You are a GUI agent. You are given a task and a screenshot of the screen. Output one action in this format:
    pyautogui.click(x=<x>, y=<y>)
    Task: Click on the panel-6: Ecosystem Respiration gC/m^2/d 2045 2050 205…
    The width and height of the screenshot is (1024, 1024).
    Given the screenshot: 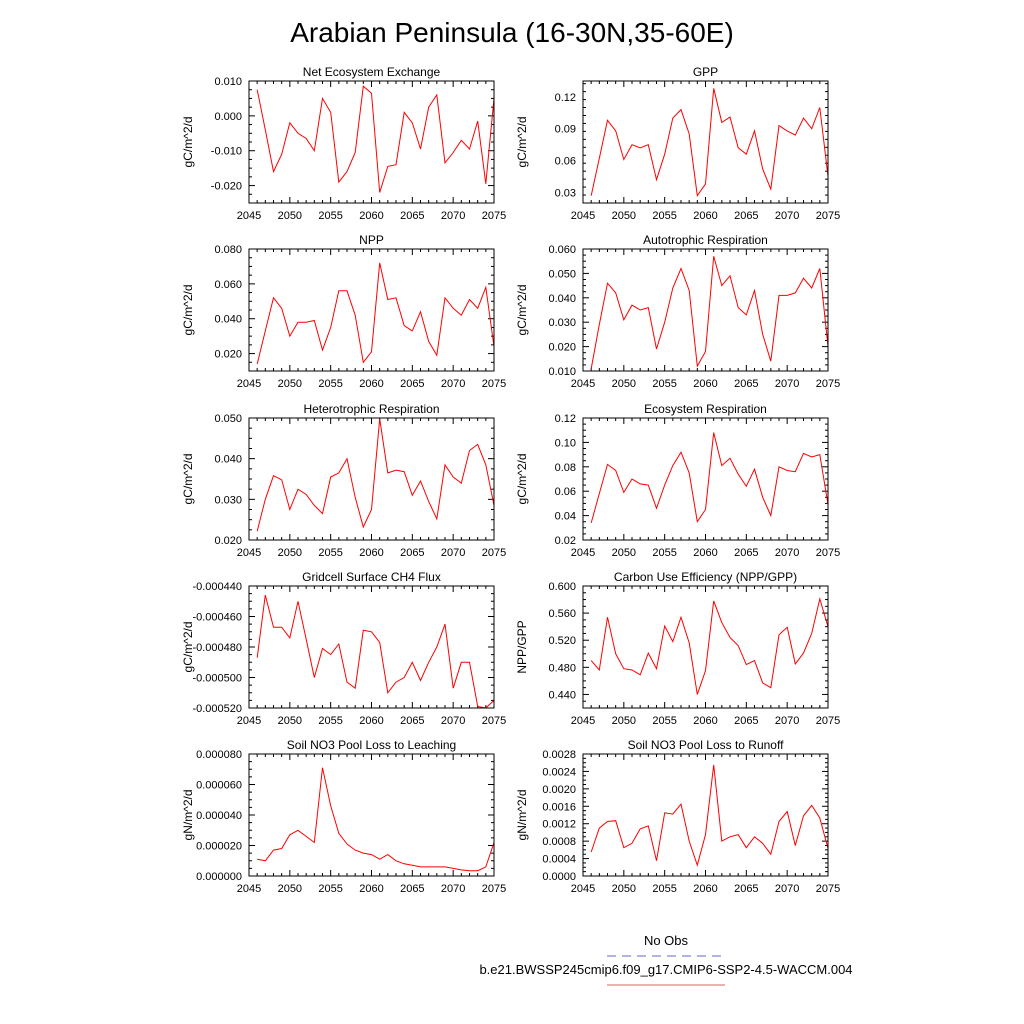 What is the action you would take?
    pyautogui.click(x=677, y=480)
    